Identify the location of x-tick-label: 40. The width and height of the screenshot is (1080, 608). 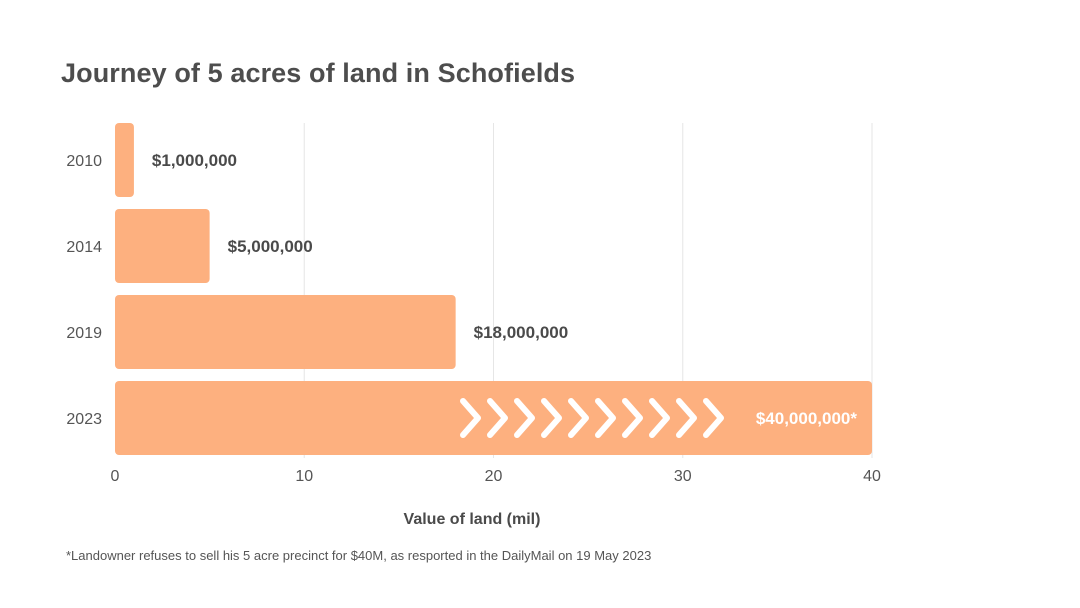
(872, 476).